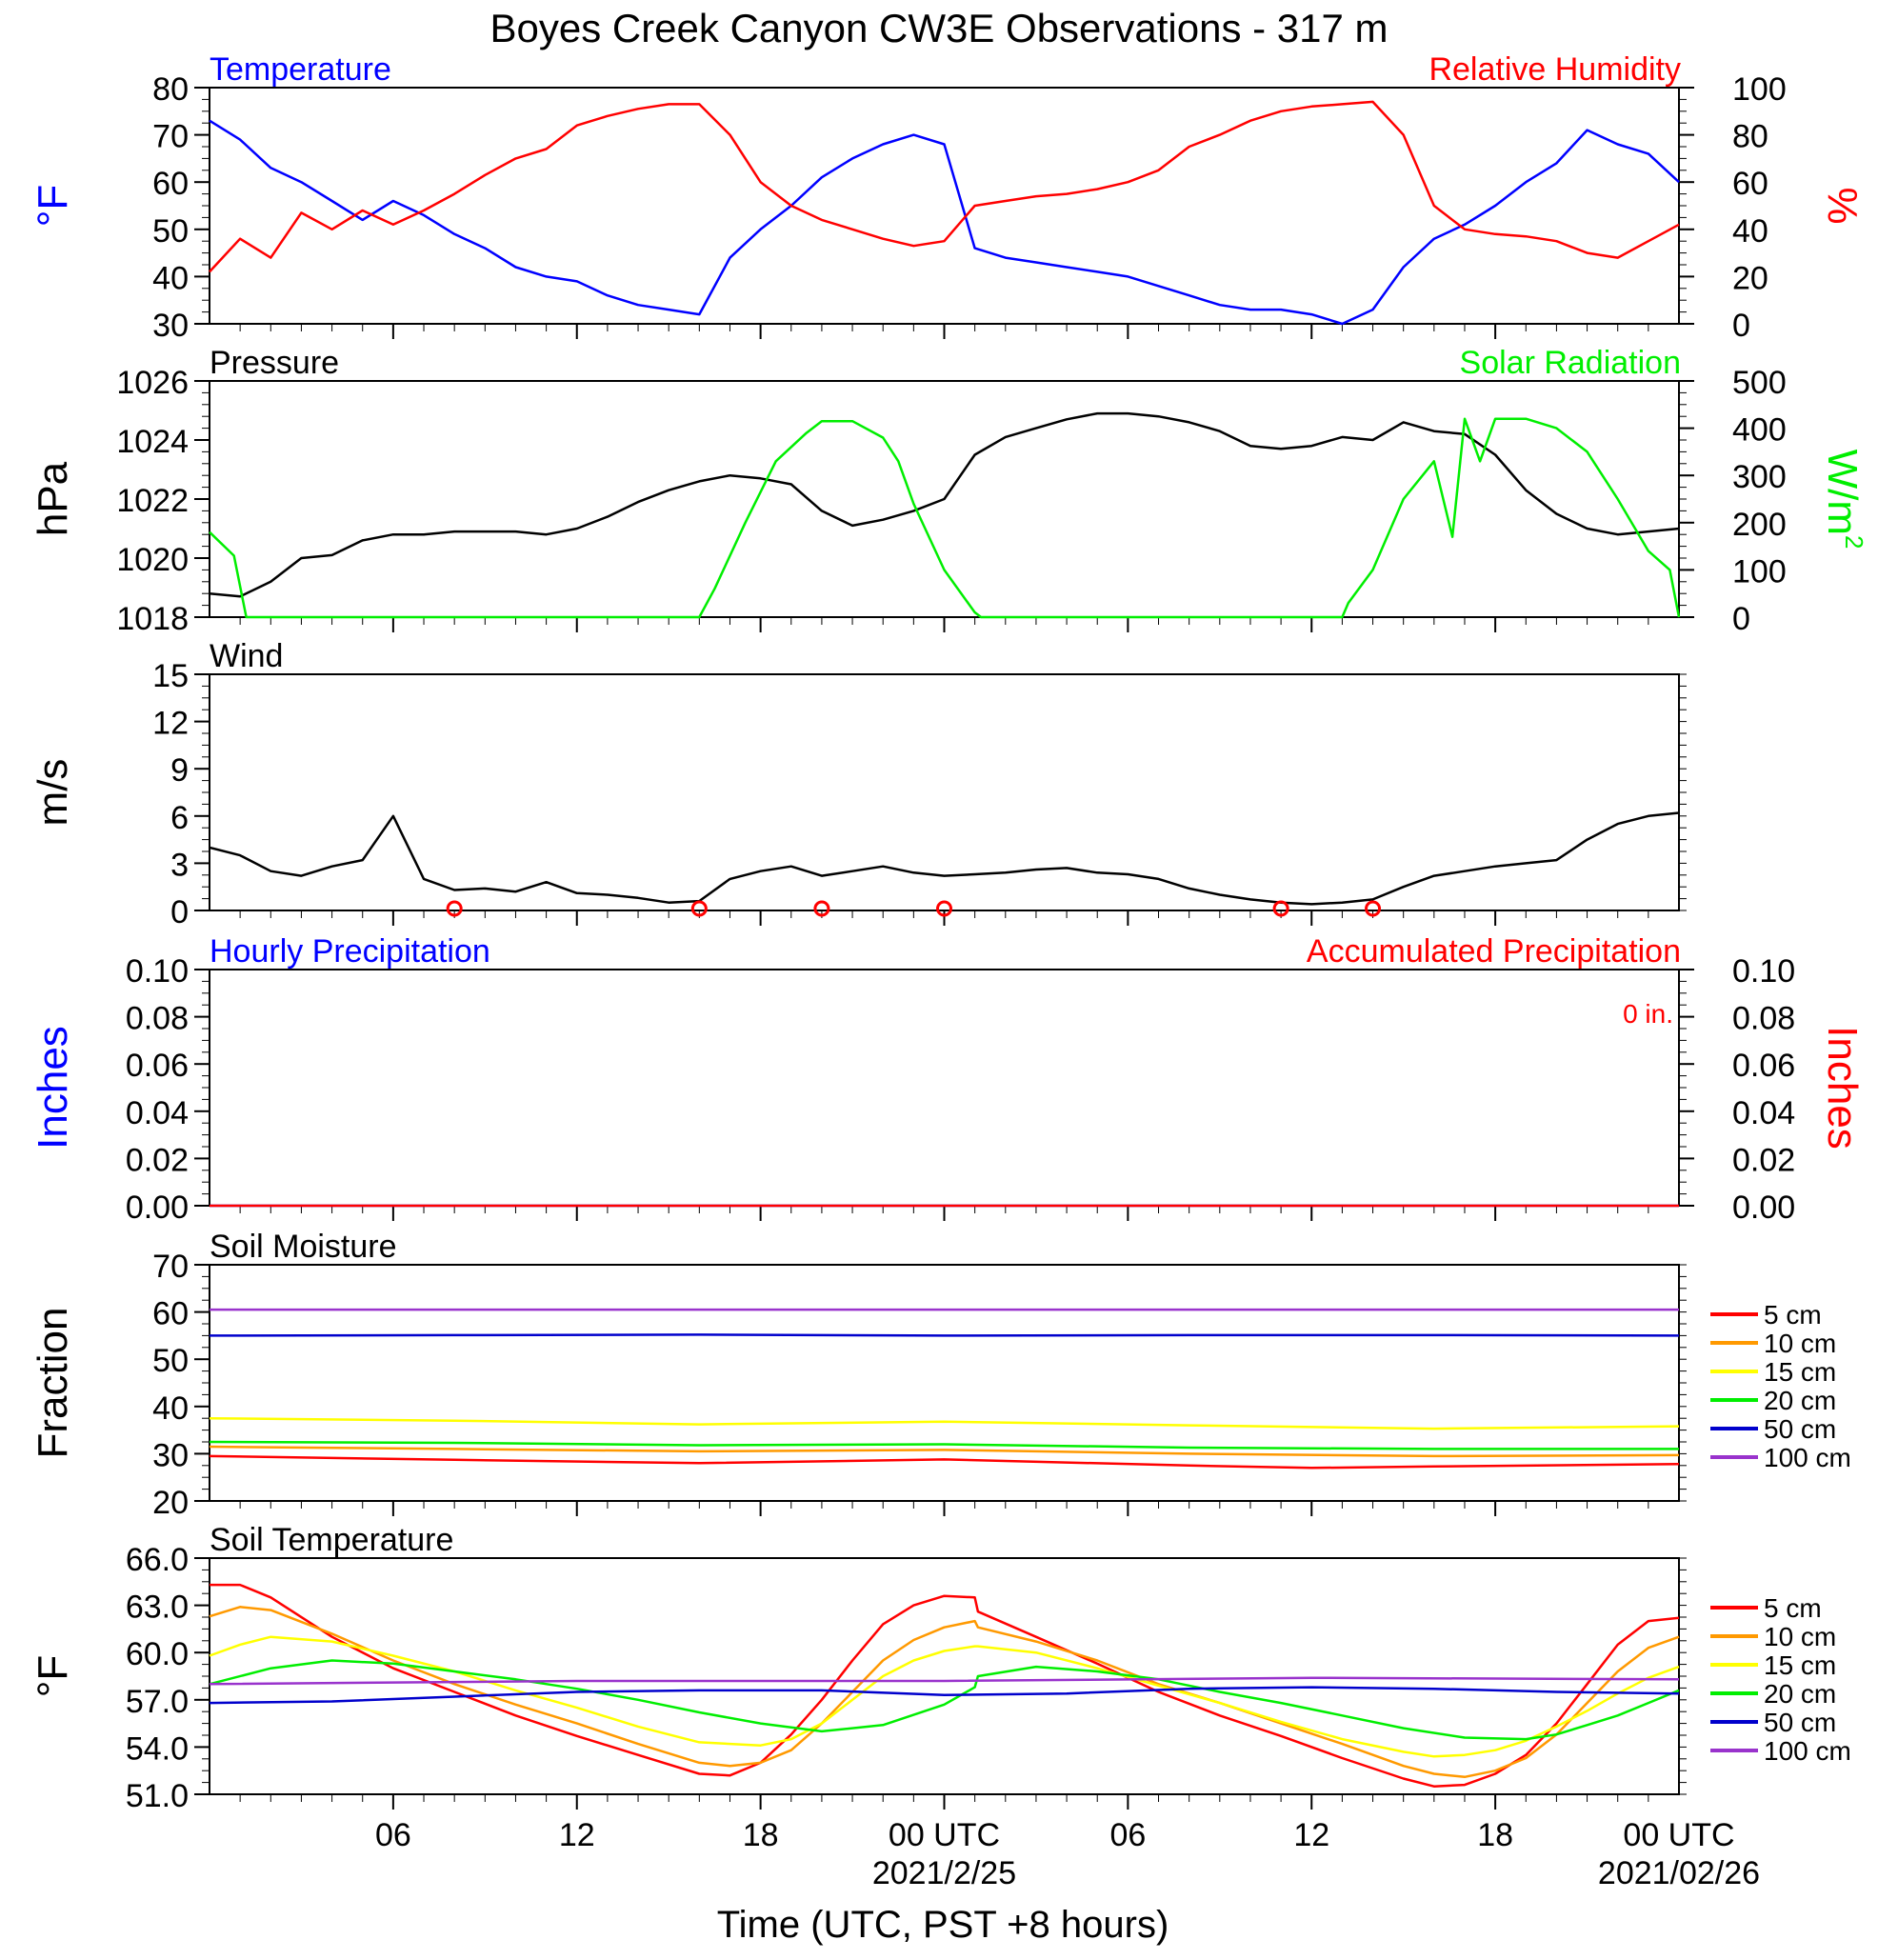 This screenshot has height=1960, width=1878. What do you see at coordinates (179, 770) in the screenshot?
I see `y-tick-label-left: 9` at bounding box center [179, 770].